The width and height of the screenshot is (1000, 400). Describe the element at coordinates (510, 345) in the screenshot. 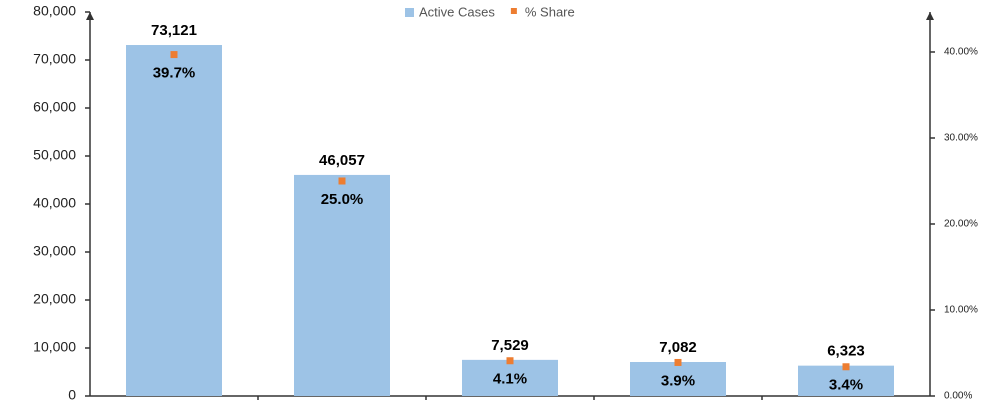

I see `data-label: 7,529` at that location.